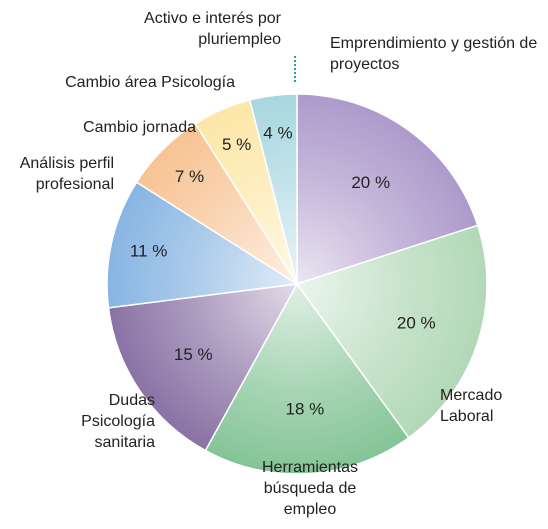 This screenshot has height=529, width=548. Describe the element at coordinates (149, 250) in the screenshot. I see `value-label: 11 %` at that location.